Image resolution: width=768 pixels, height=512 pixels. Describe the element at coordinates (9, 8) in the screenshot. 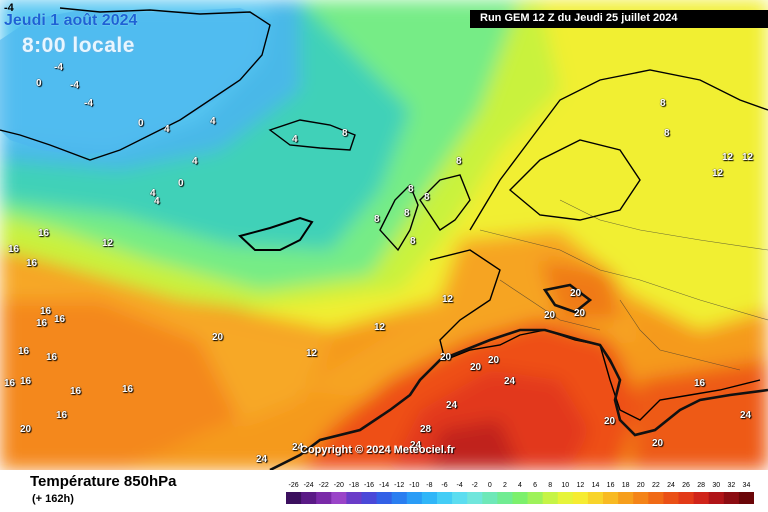

I see `corner-isotherm-label: -4` at that location.